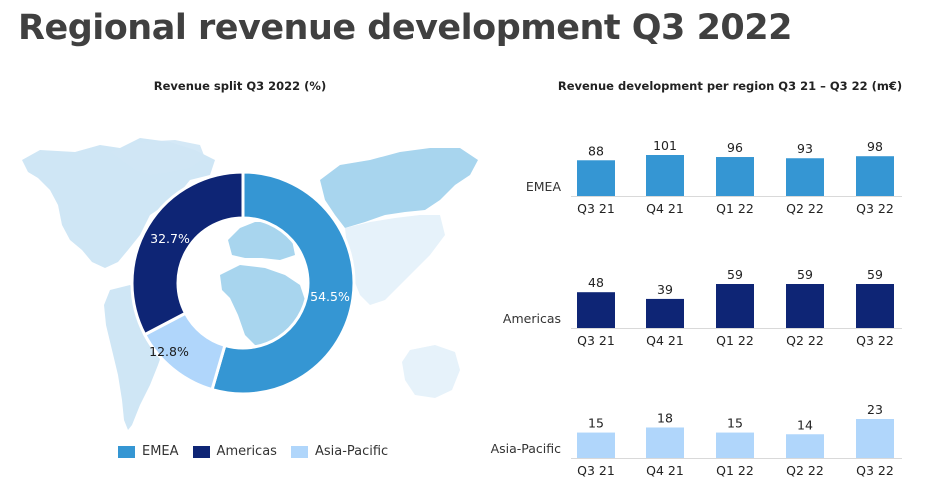  What do you see at coordinates (126, 451) in the screenshot?
I see `legend-swatch-emea` at bounding box center [126, 451].